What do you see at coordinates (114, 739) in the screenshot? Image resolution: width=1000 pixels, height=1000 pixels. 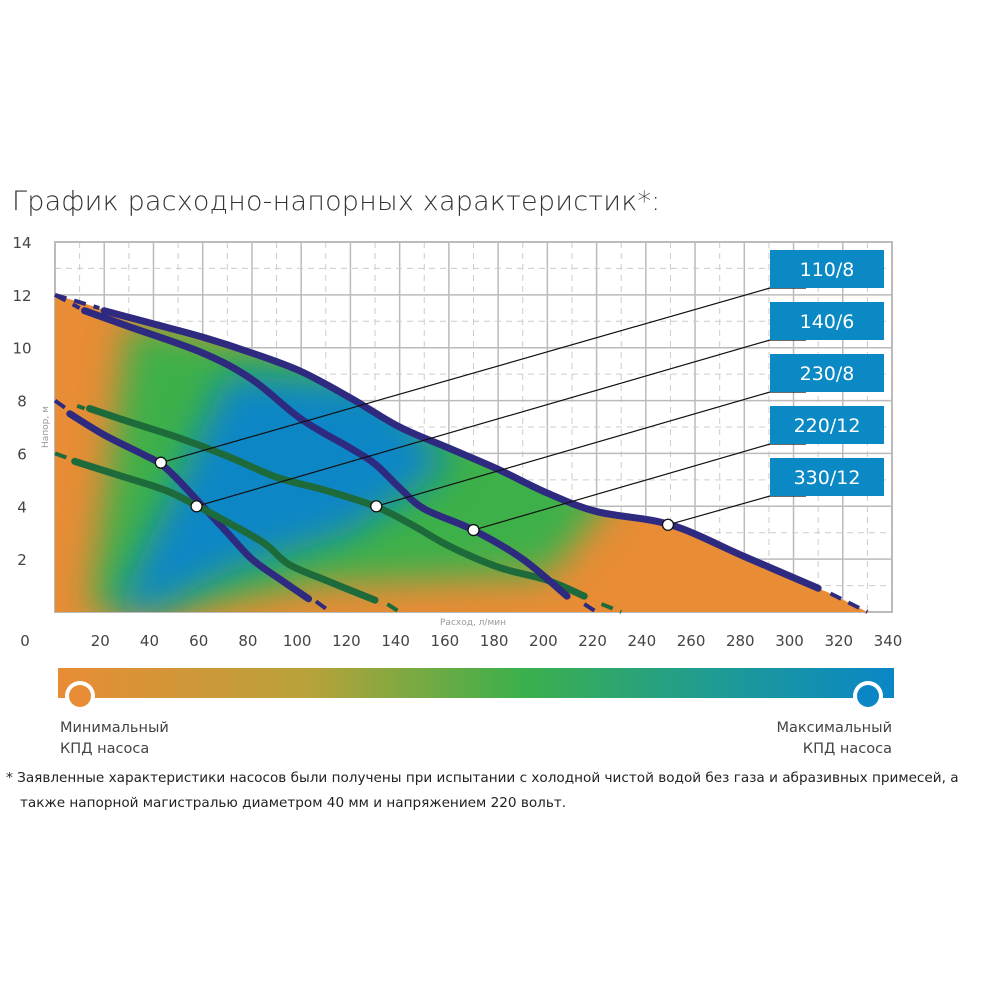 I see `min-efficiency-label: Минимальный КПД насоса` at bounding box center [114, 739].